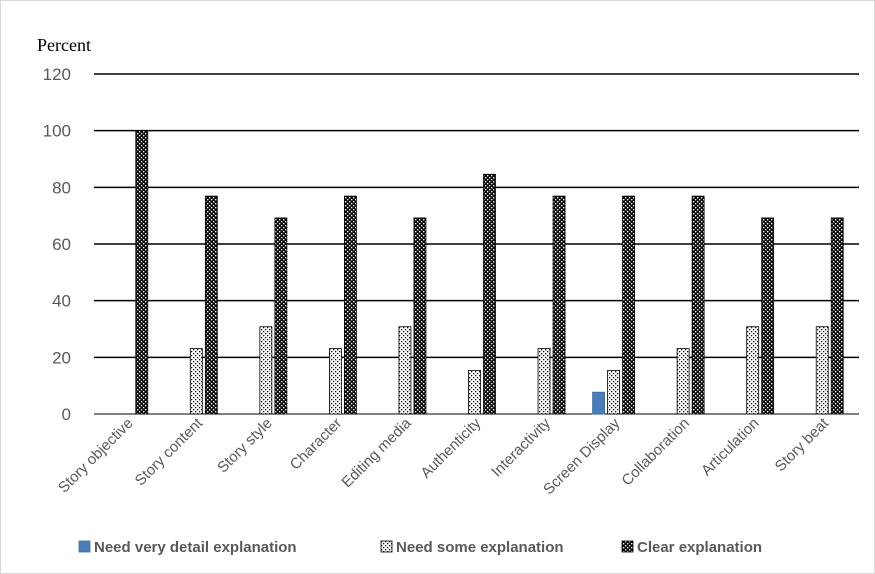 This screenshot has width=875, height=574. I want to click on y-tick-label: 80, so click(61, 187).